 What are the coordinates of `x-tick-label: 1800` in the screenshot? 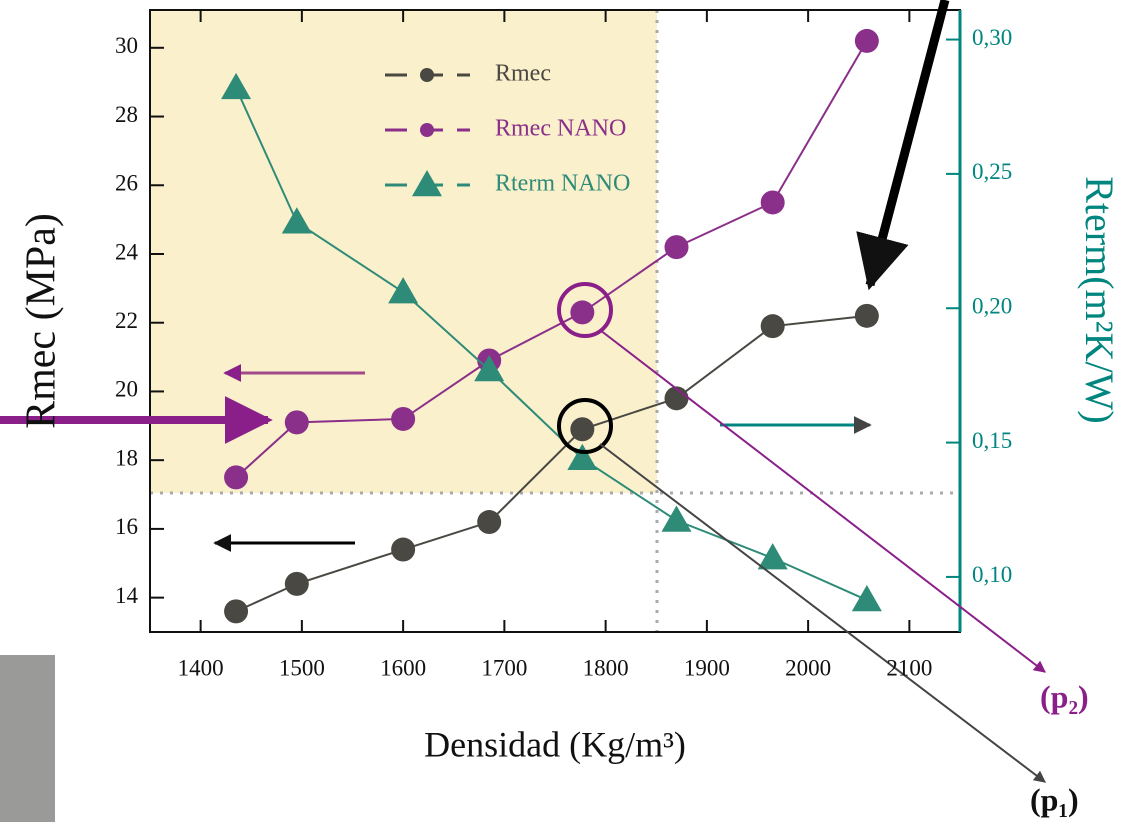 It's located at (606, 667).